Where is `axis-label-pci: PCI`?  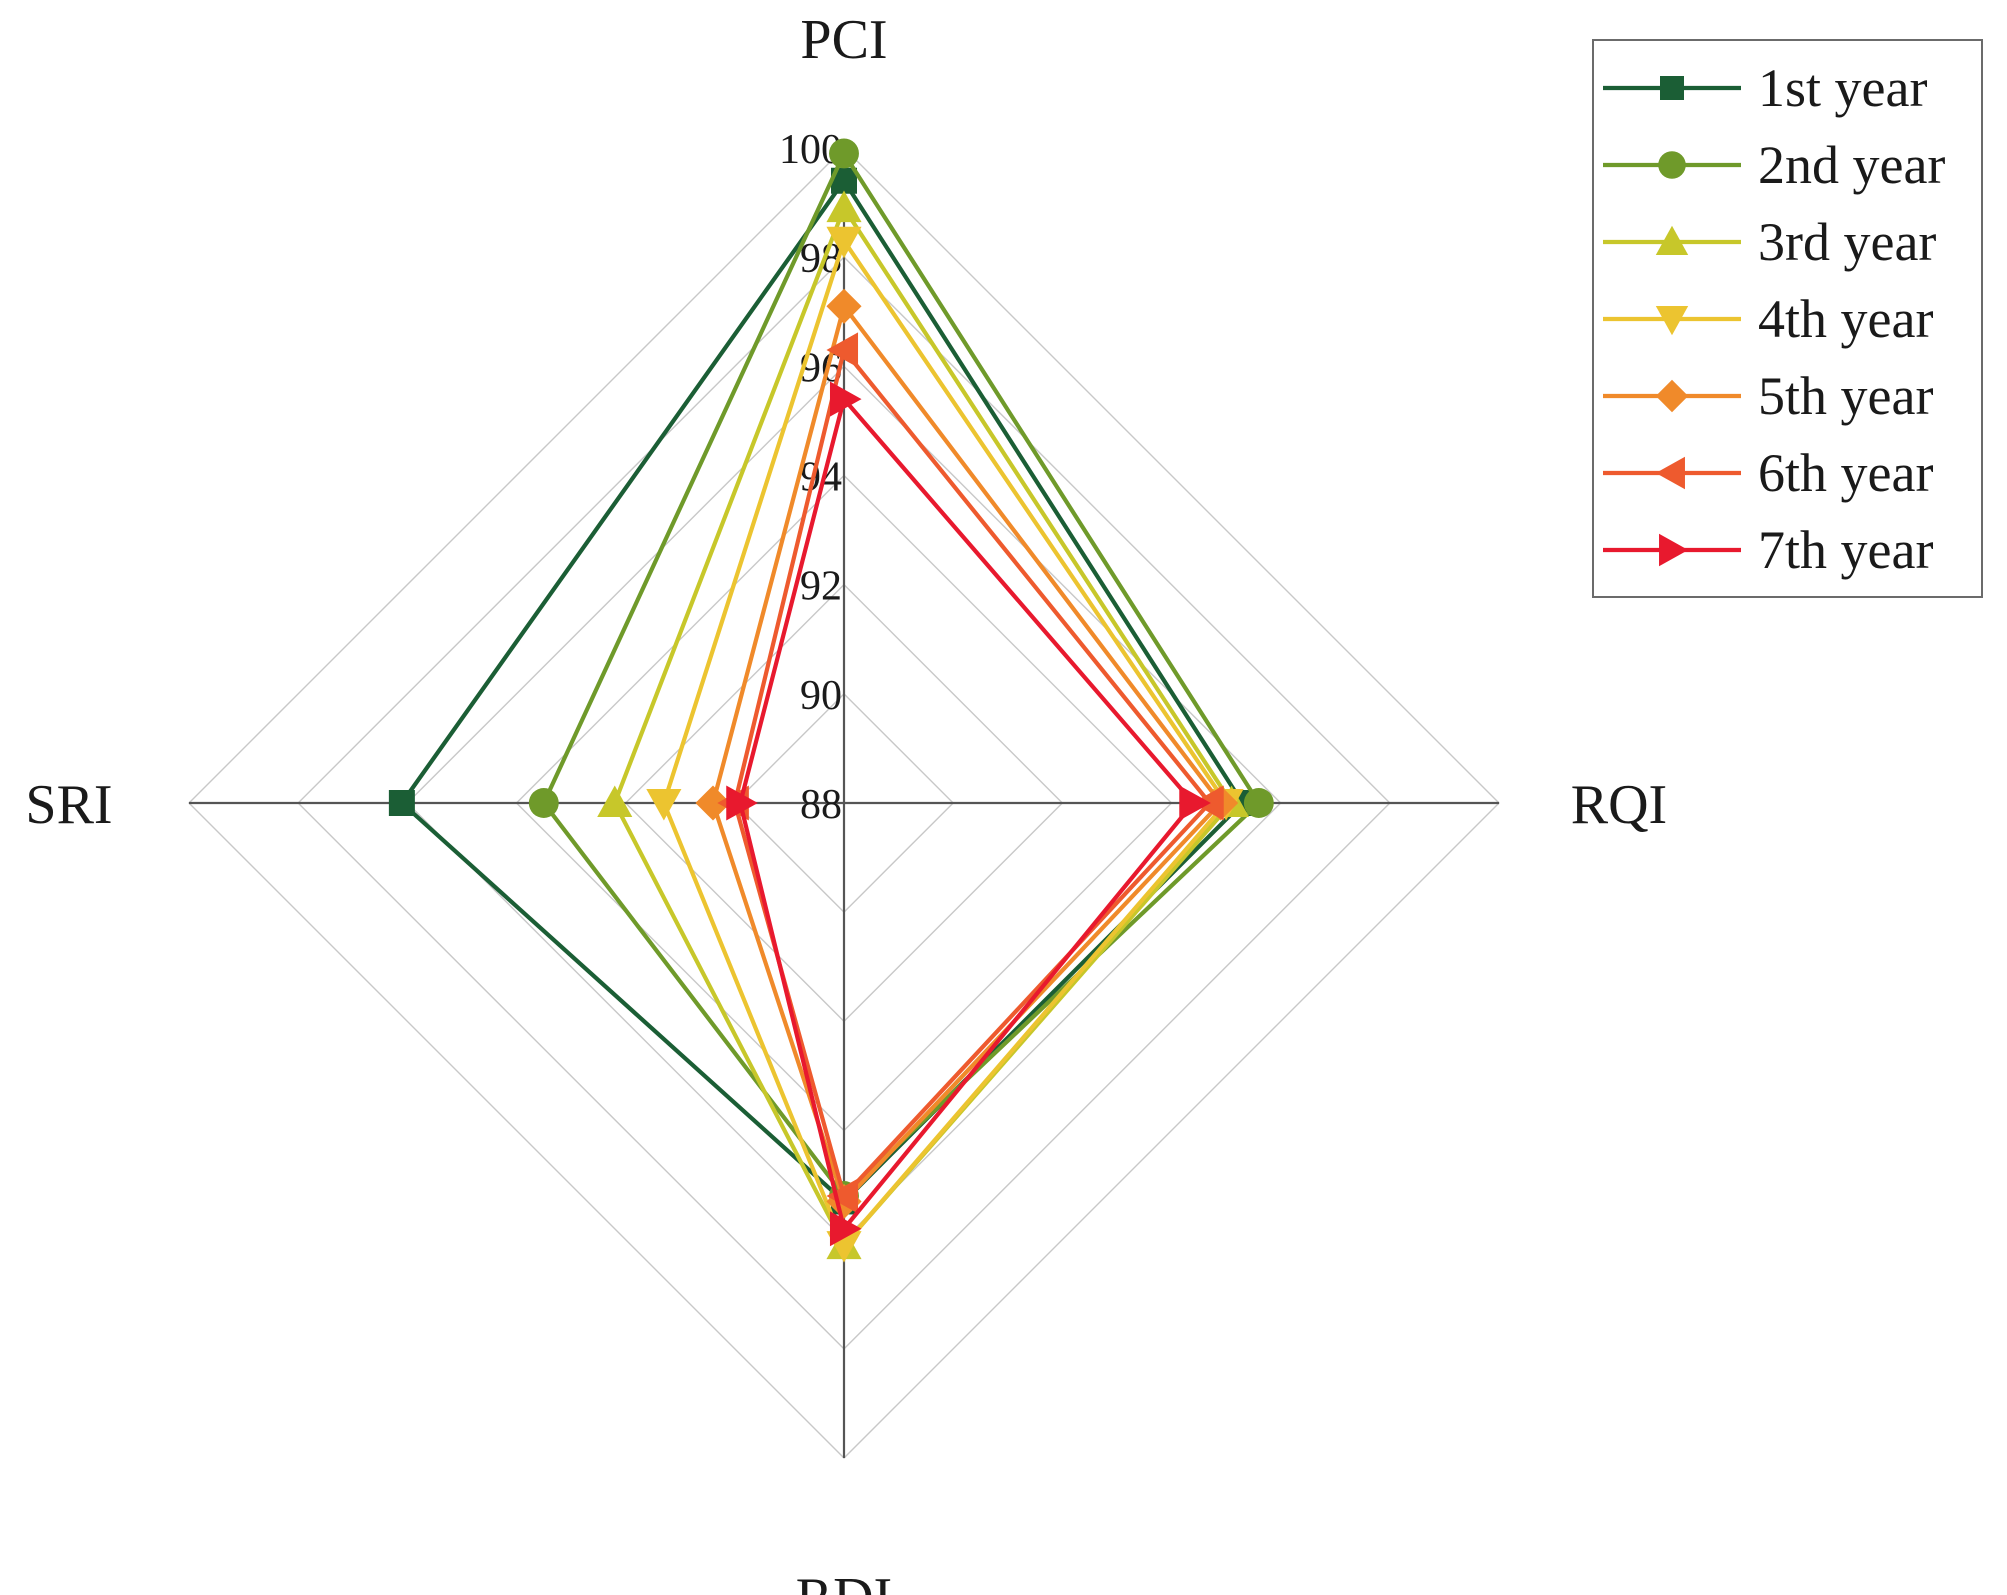
axis-label-pci: PCI is located at coordinates (843, 40).